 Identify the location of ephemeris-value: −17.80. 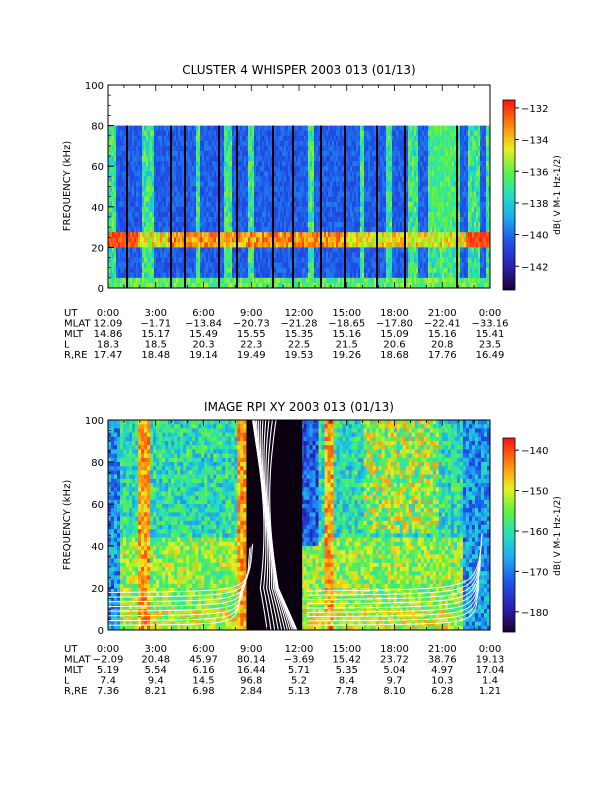
(394, 324).